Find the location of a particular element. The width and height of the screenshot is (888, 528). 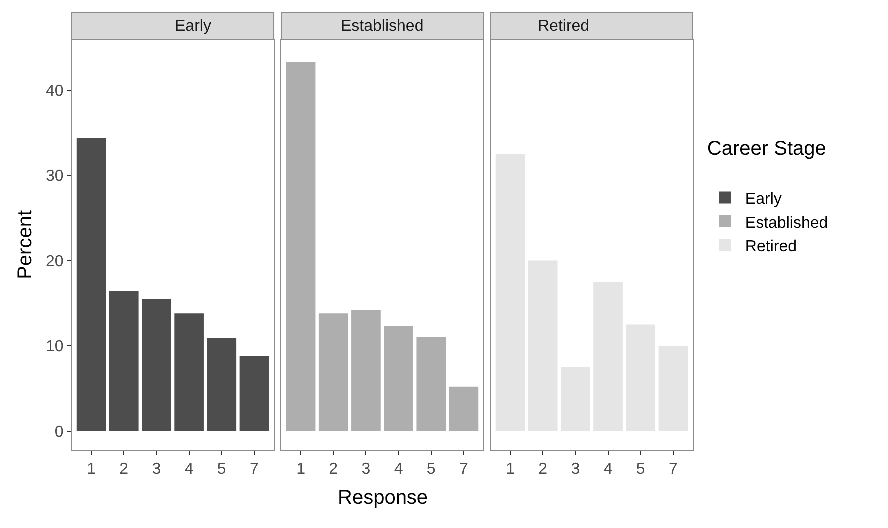

legend-label: Established is located at coordinates (786, 223).